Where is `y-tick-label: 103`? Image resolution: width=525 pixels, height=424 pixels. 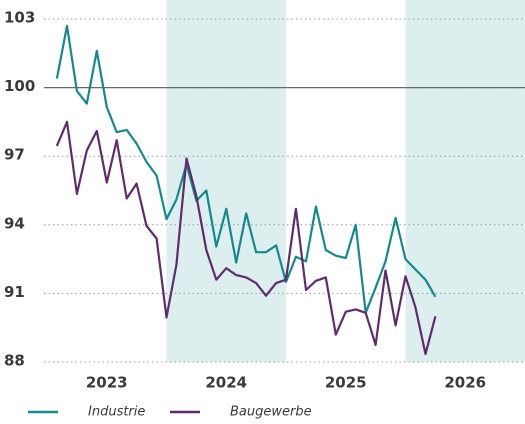
y-tick-label: 103 is located at coordinates (19, 18).